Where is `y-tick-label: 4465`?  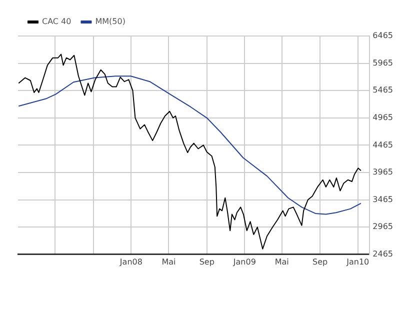 y-tick-label: 4465 is located at coordinates (382, 145).